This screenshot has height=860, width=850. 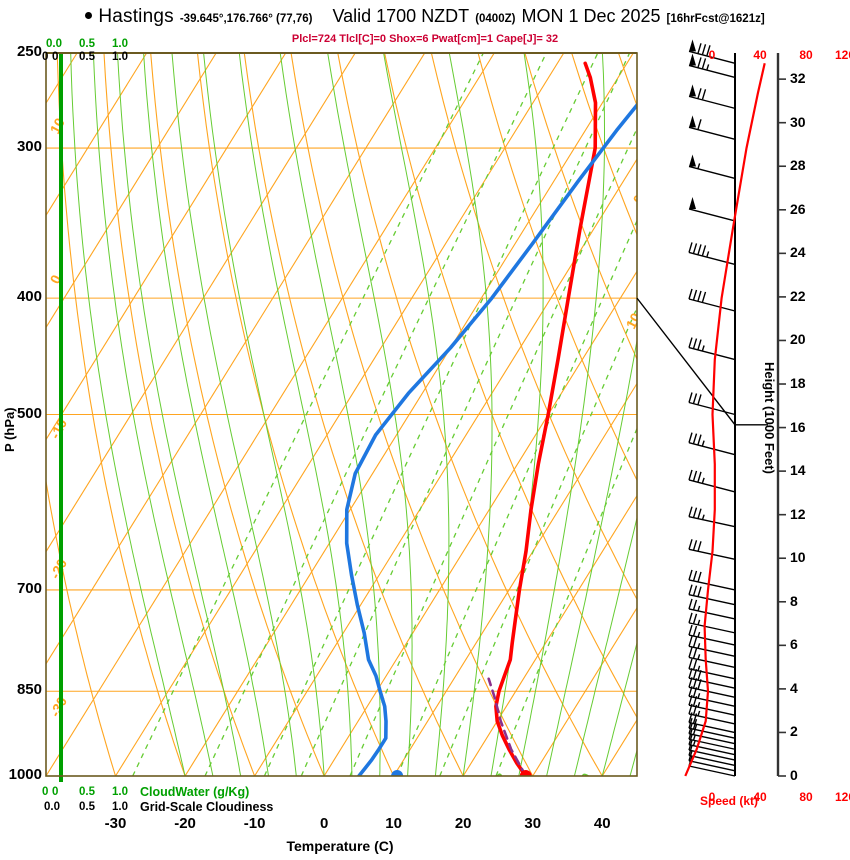 What do you see at coordinates (742, 475) in the screenshot?
I see `isotherm-label-right: 30` at bounding box center [742, 475].